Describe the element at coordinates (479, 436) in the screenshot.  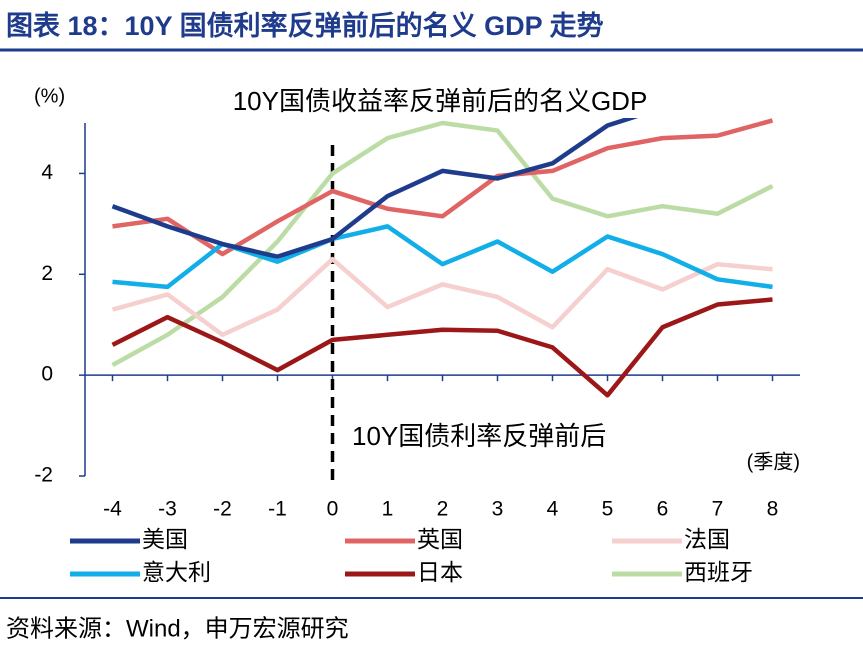
I see `annotation: 10Y国债利率反弹前后` at that location.